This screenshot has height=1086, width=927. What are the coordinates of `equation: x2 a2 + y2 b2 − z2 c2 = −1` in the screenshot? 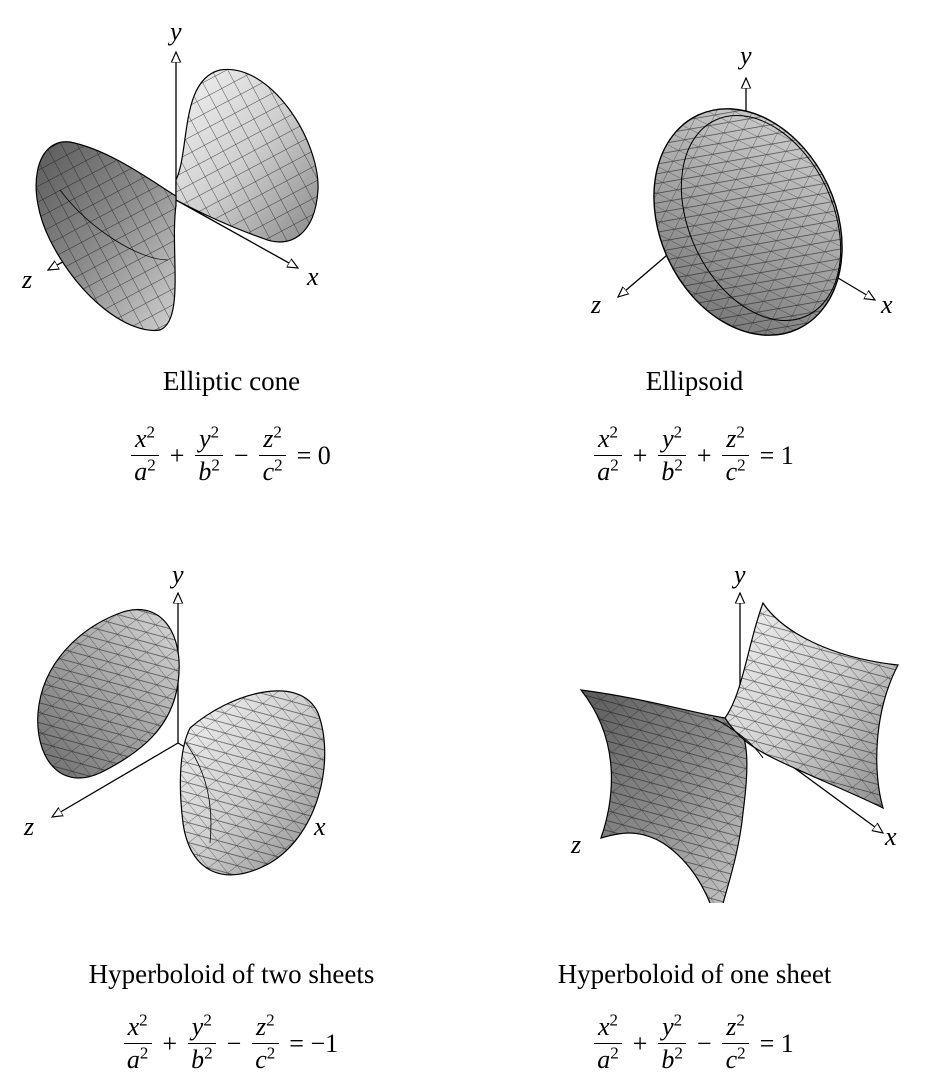 It's located at (231, 1042).